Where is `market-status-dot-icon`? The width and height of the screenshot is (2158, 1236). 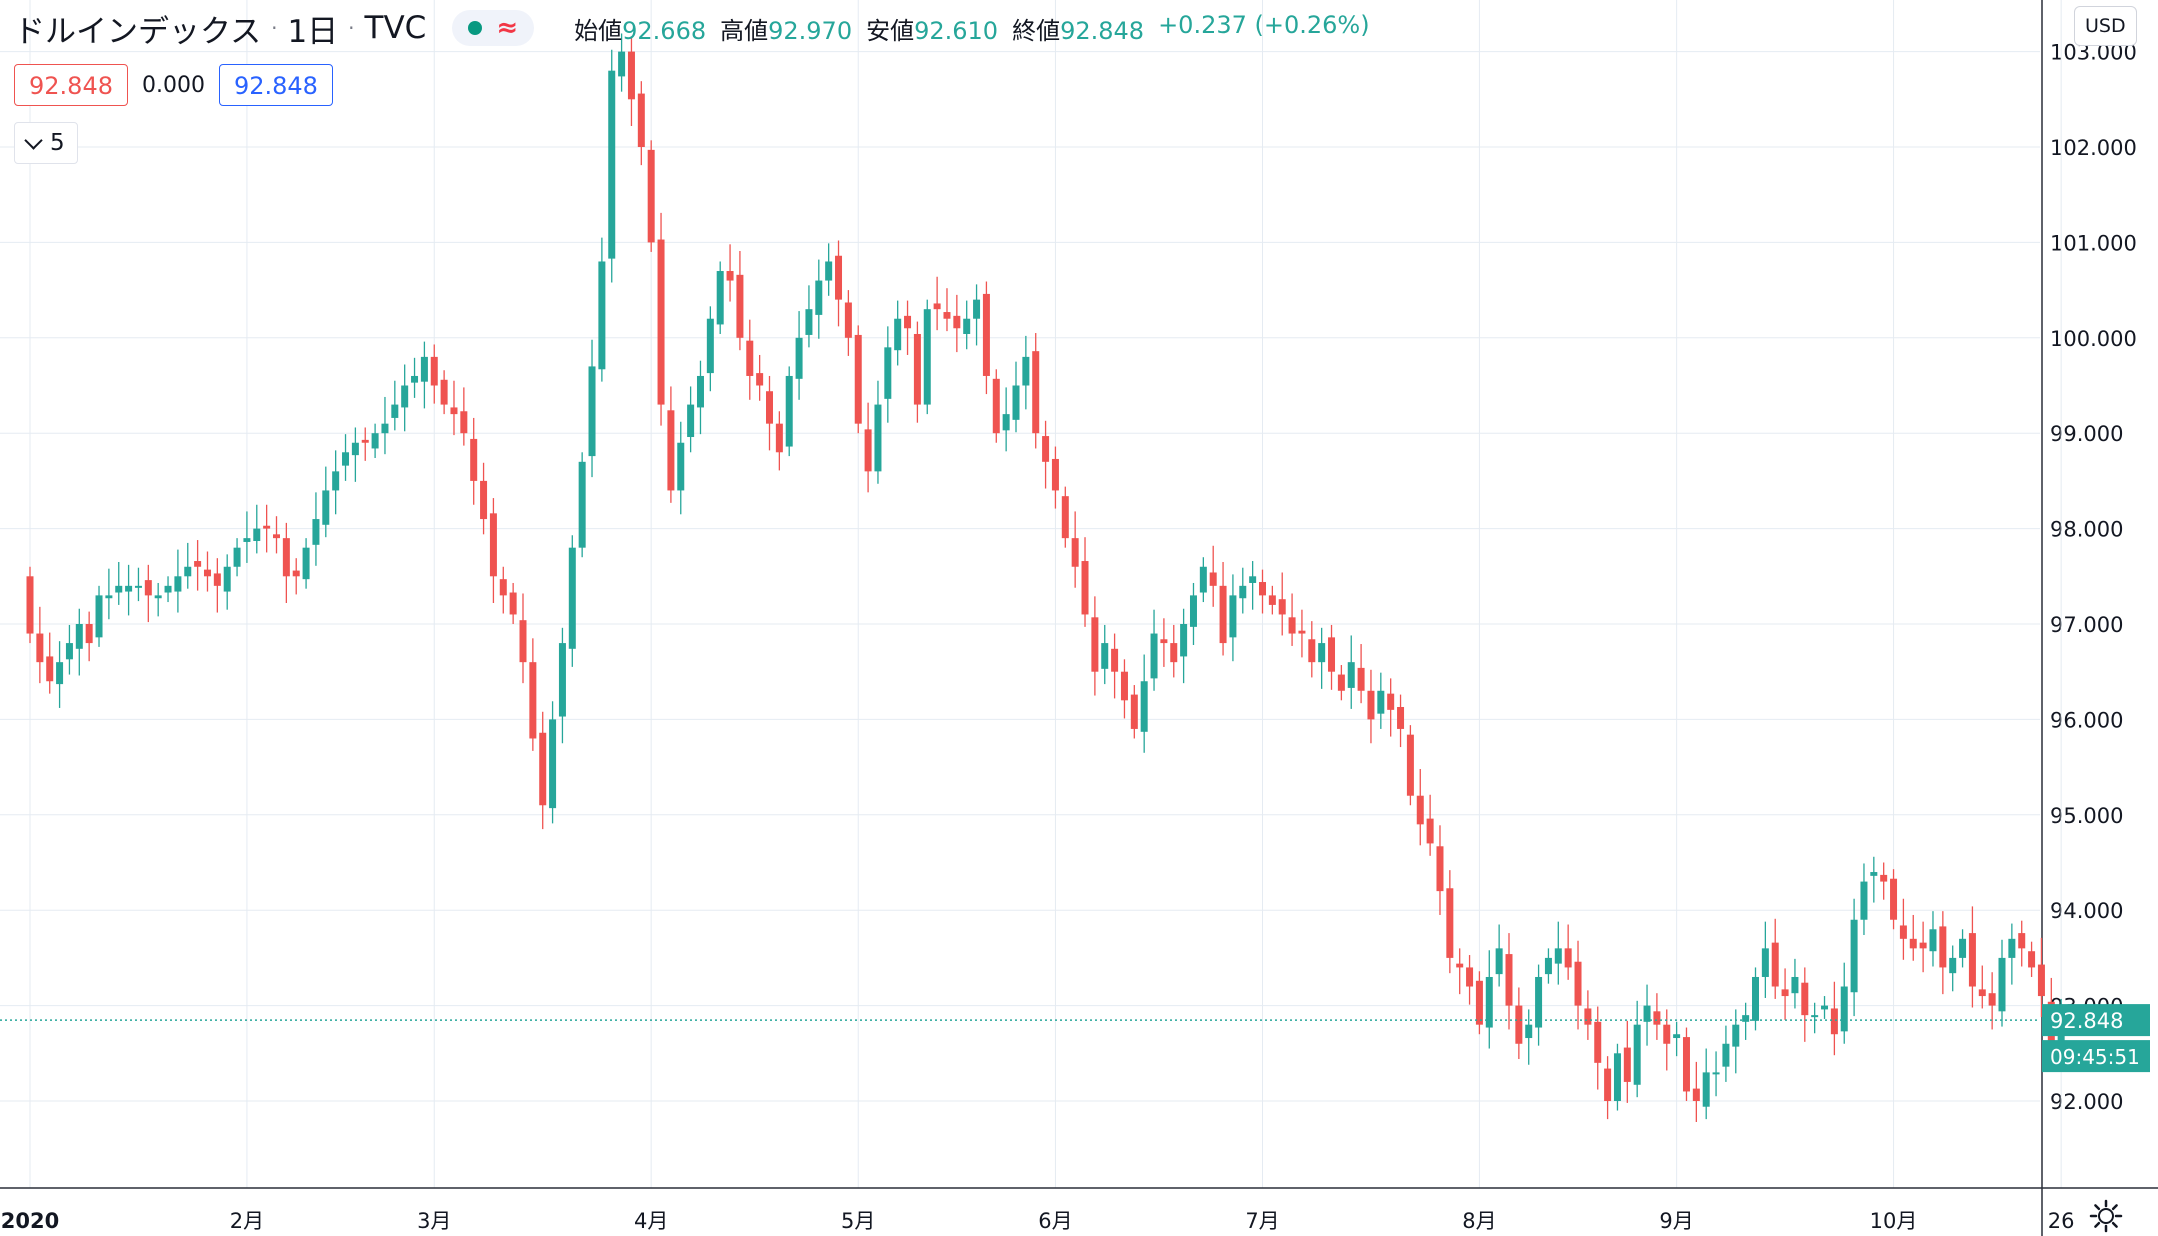
market-status-dot-icon is located at coordinates (475, 28).